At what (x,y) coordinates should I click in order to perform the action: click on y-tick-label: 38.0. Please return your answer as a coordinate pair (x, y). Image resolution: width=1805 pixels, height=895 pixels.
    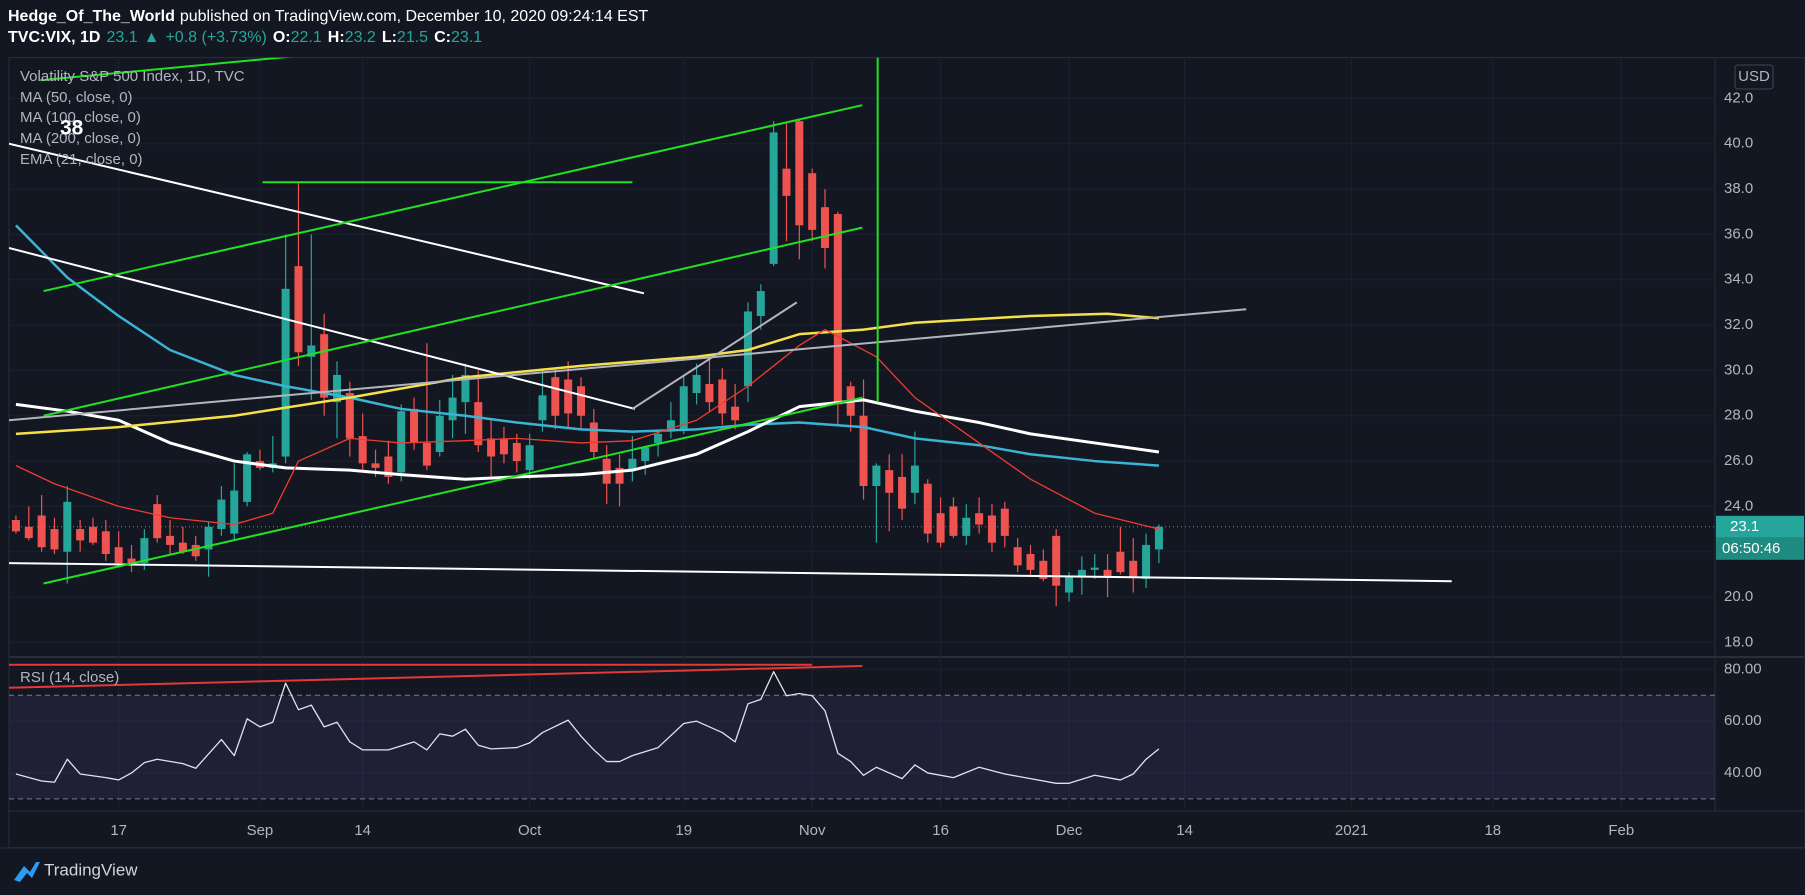
    Looking at the image, I should click on (1738, 188).